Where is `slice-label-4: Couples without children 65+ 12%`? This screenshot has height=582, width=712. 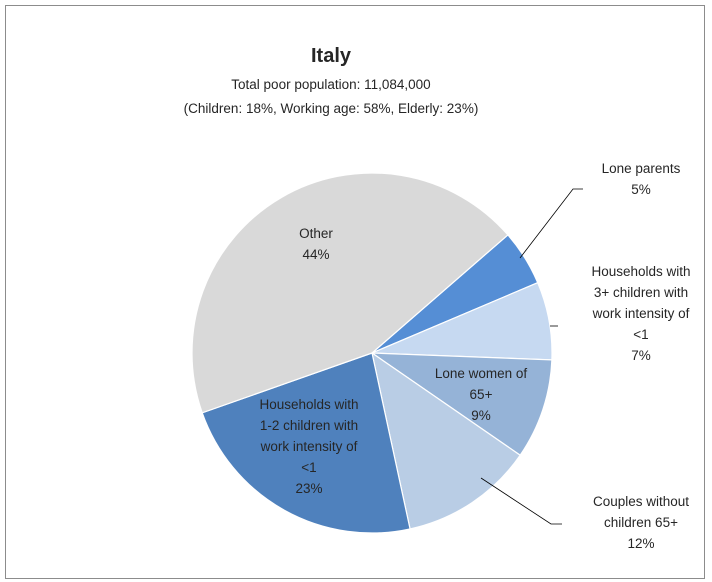 slice-label-4: Couples without children 65+ 12% is located at coordinates (641, 522).